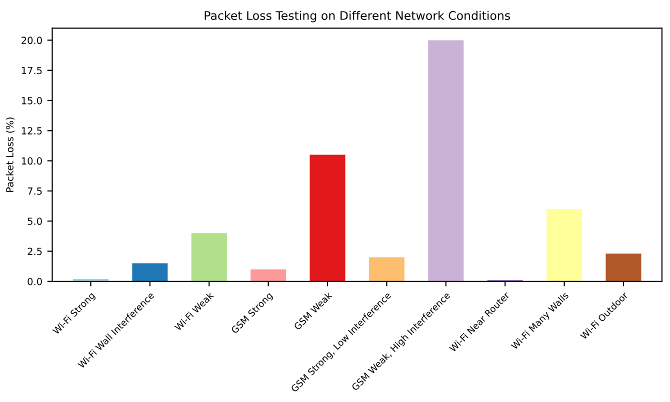 This screenshot has height=402, width=670. Describe the element at coordinates (32, 40) in the screenshot. I see `y-tick-label: 20.0` at that location.